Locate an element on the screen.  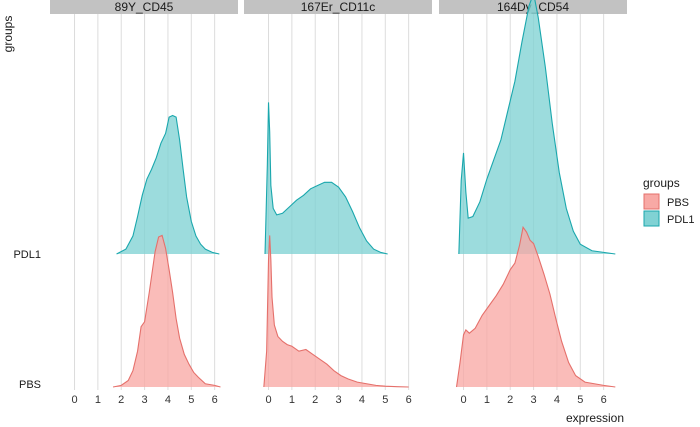
x-tick-label-167er-cd11c-2: 2 is located at coordinates (315, 400).